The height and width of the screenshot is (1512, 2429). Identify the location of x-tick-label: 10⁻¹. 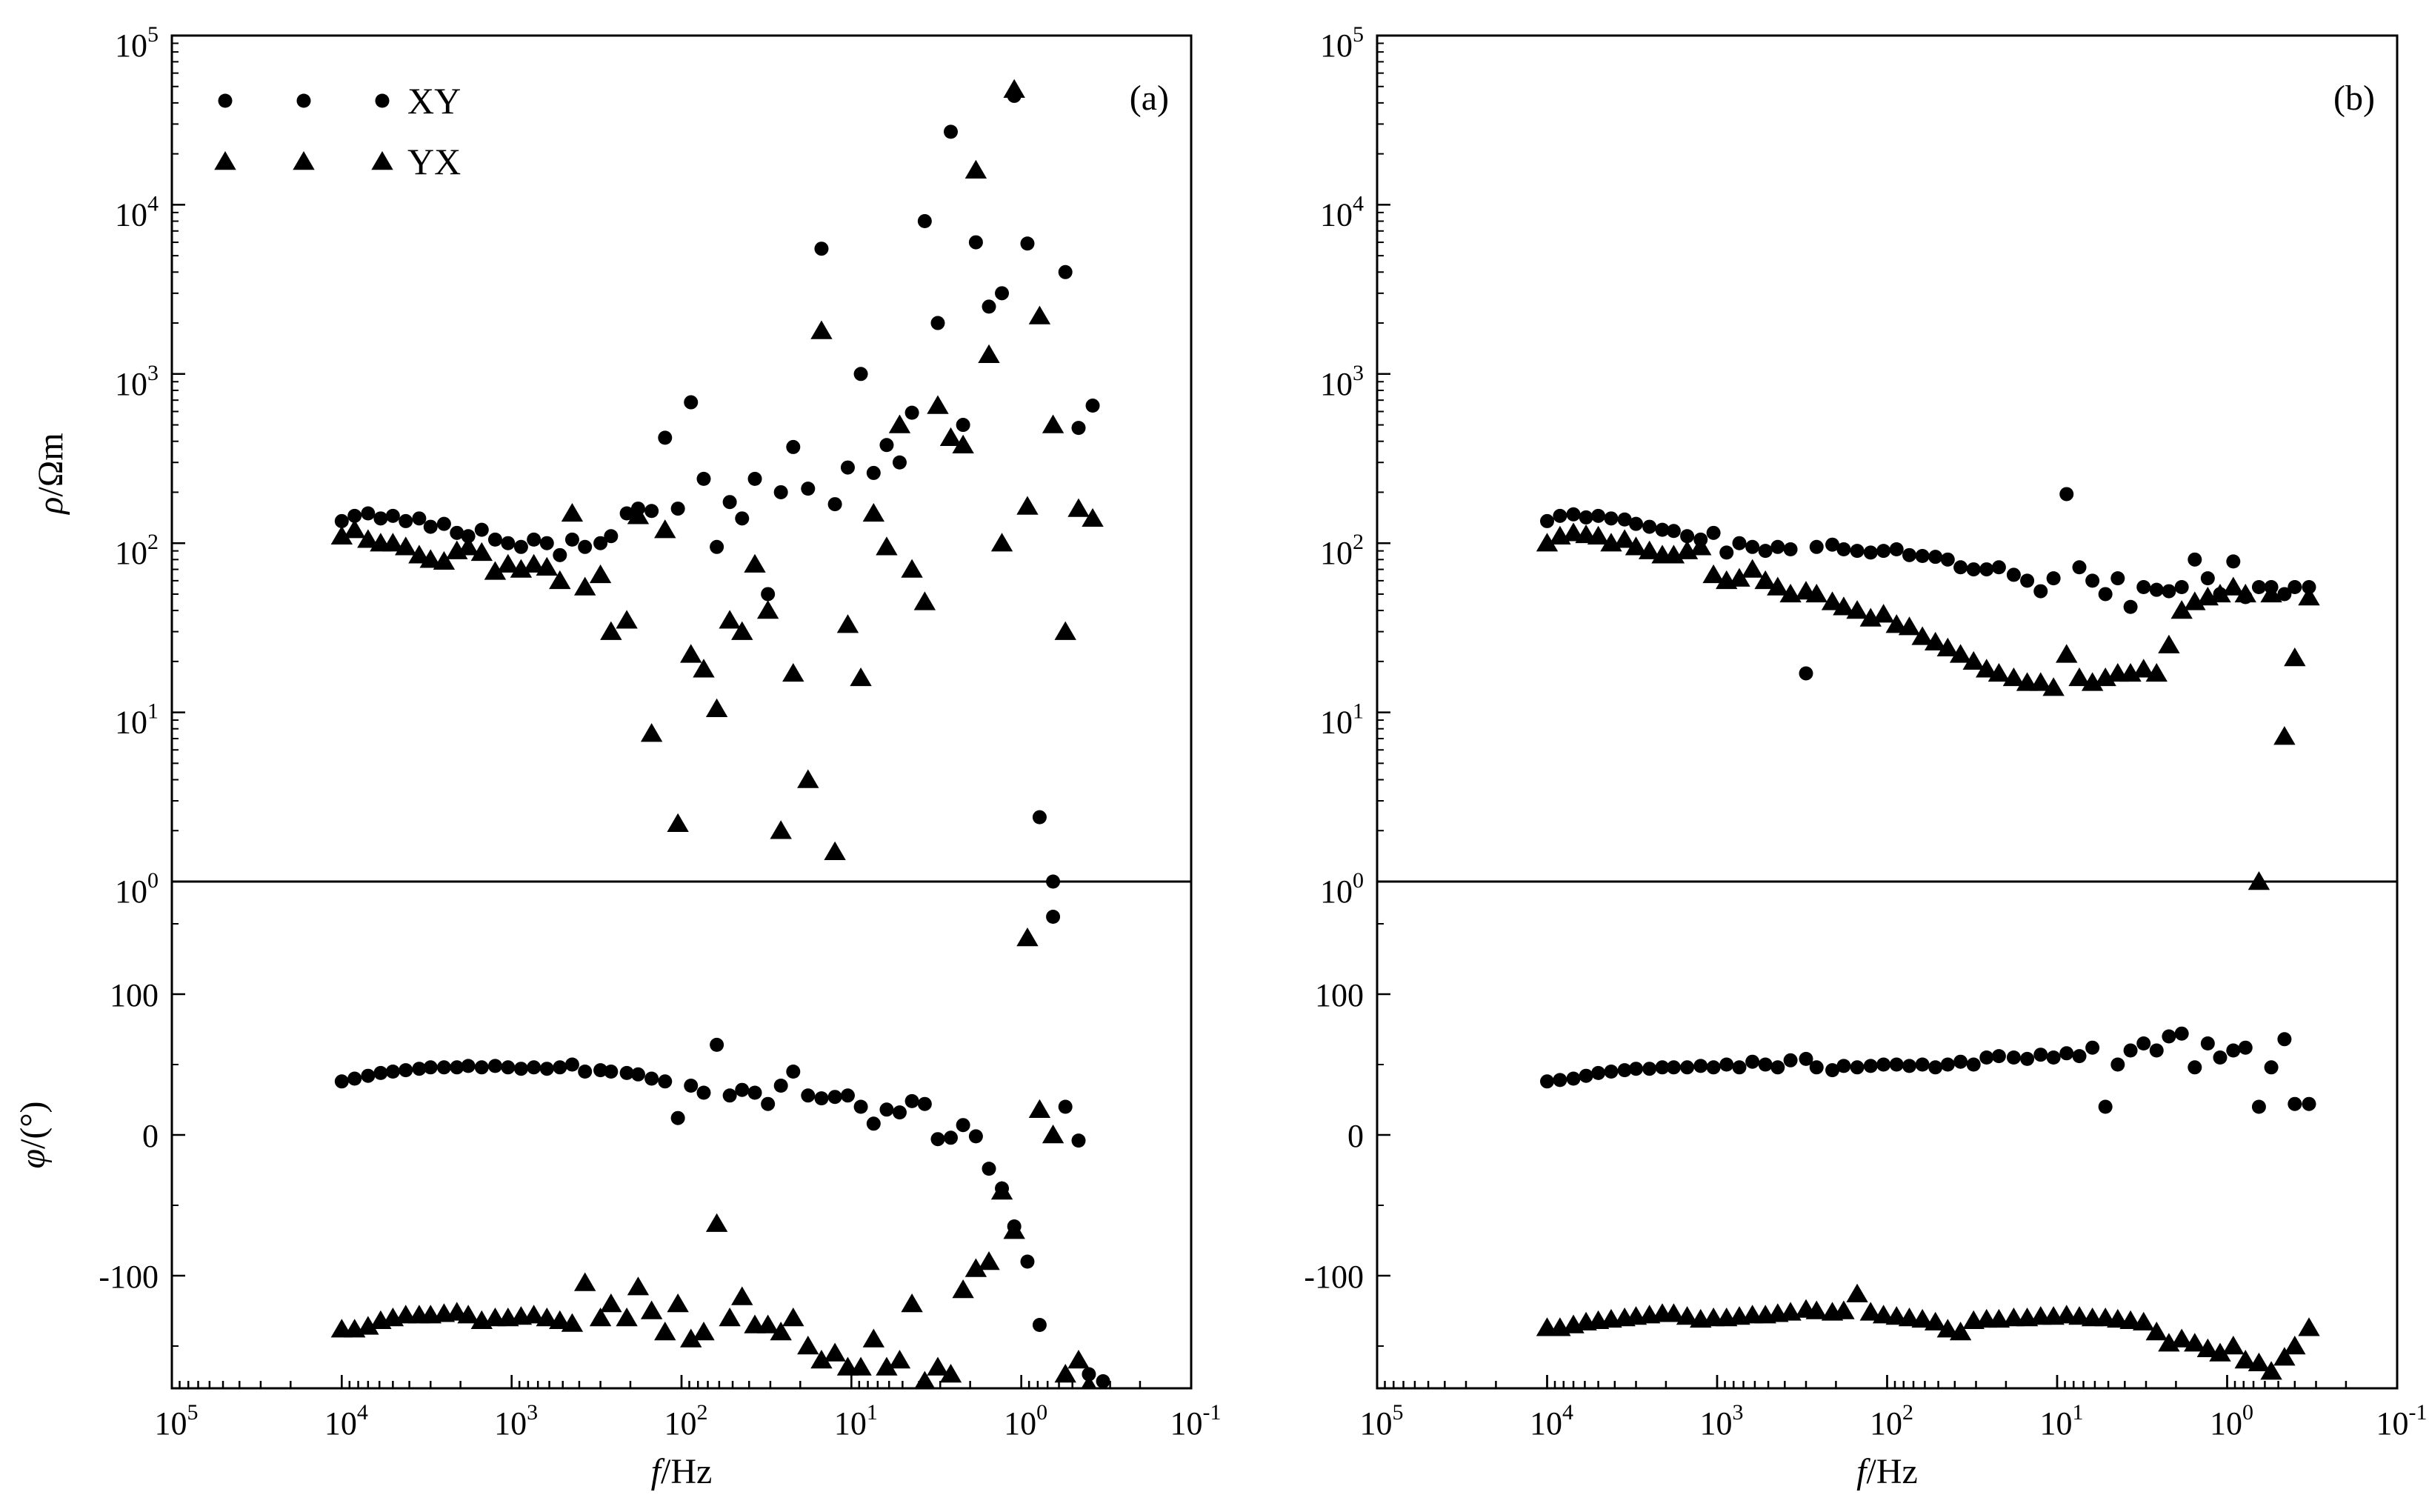
(1196, 1421).